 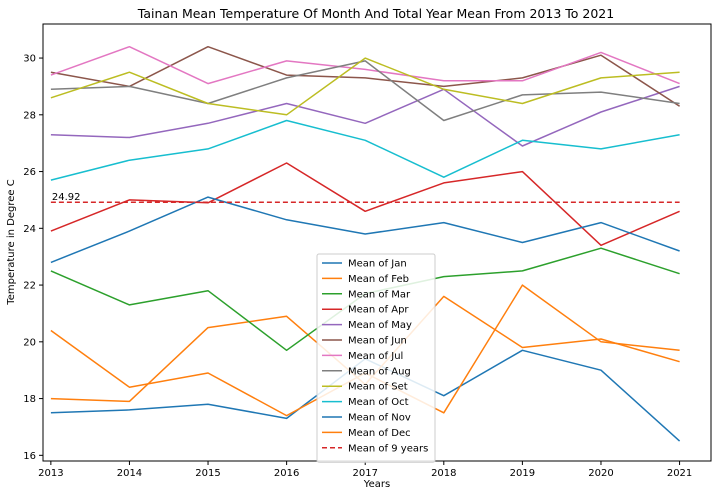 What do you see at coordinates (388, 448) in the screenshot?
I see `legend-label: Mean of 9 years` at bounding box center [388, 448].